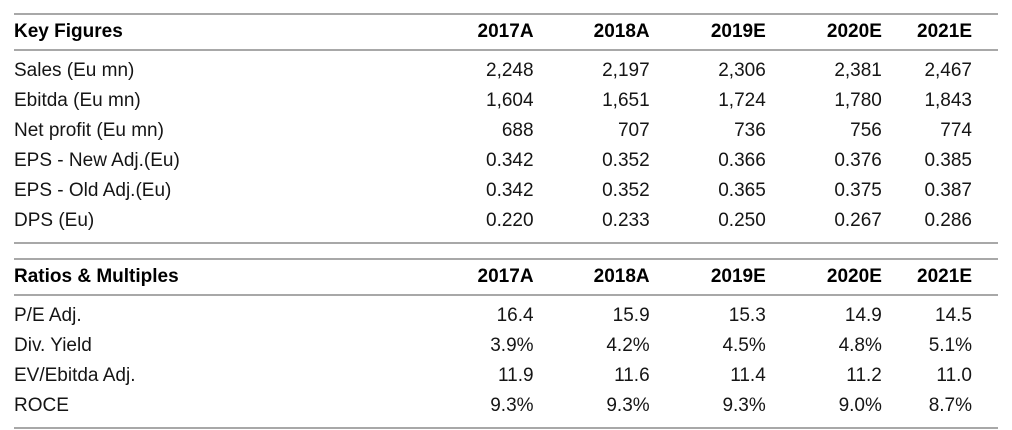 This screenshot has width=1012, height=430. Describe the element at coordinates (41, 405) in the screenshot. I see `row-label: ROCE` at that location.